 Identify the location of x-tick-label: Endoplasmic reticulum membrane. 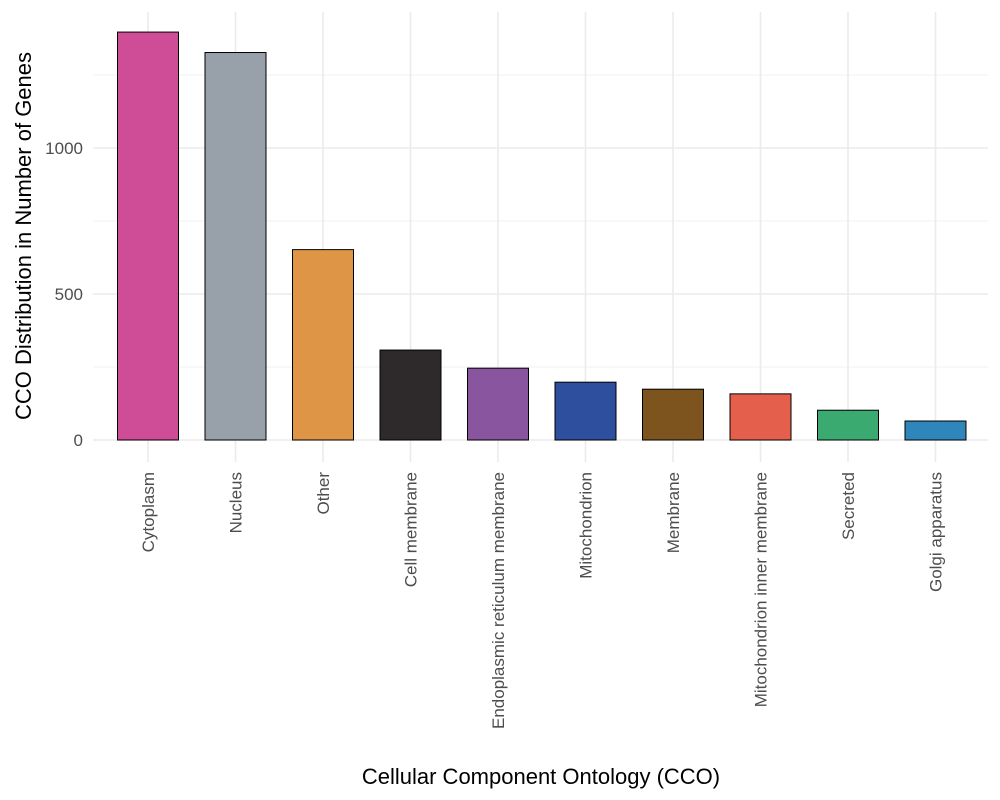
(498, 600).